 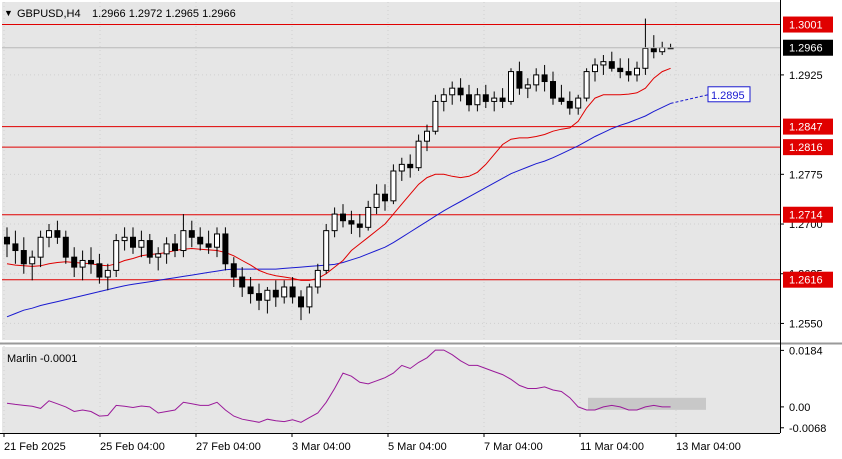 What do you see at coordinates (42, 359) in the screenshot?
I see `indicator-label: Marlin -0.0001` at bounding box center [42, 359].